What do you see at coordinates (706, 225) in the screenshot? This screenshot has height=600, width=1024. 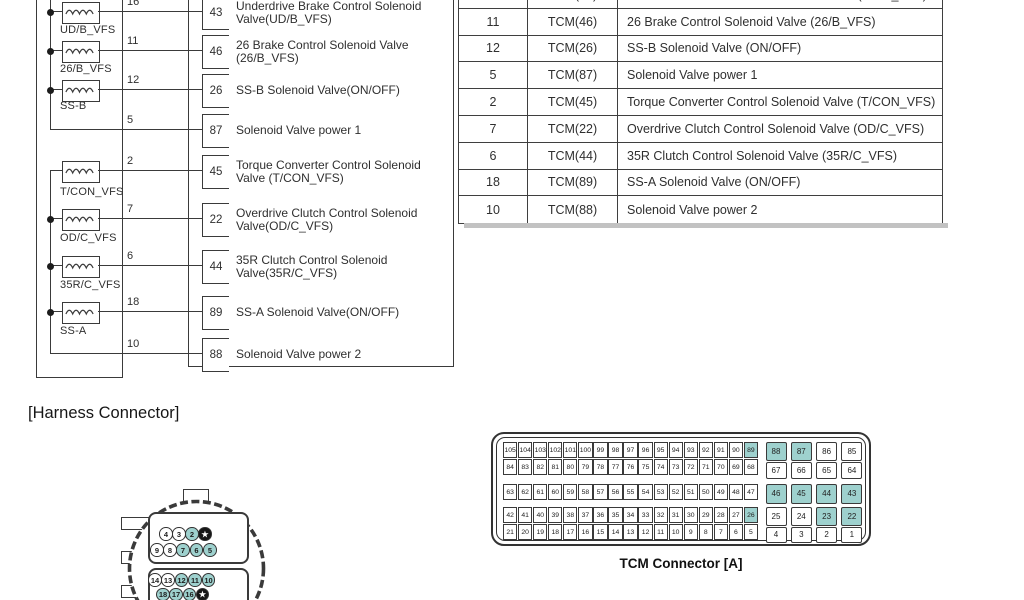 I see `table-shadow` at bounding box center [706, 225].